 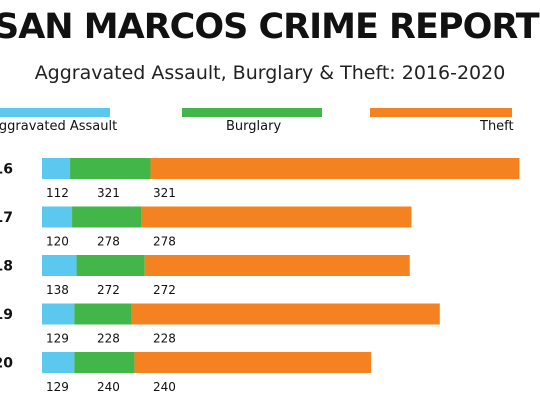 I want to click on bar-aggravated-assault-2020, so click(x=58, y=362).